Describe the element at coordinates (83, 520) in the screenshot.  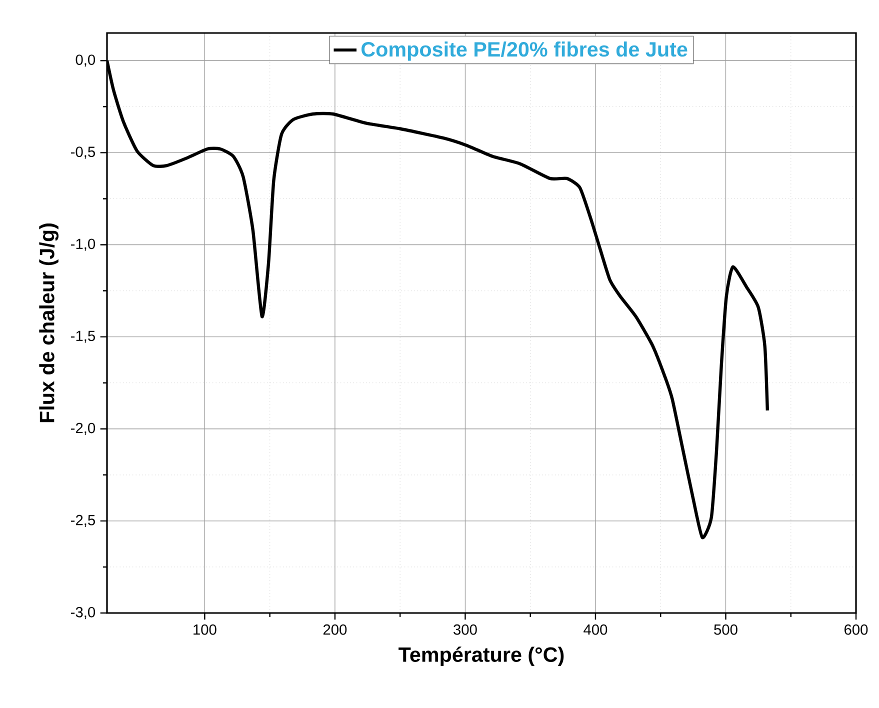
I see `y-tick-label: -2,5` at that location.